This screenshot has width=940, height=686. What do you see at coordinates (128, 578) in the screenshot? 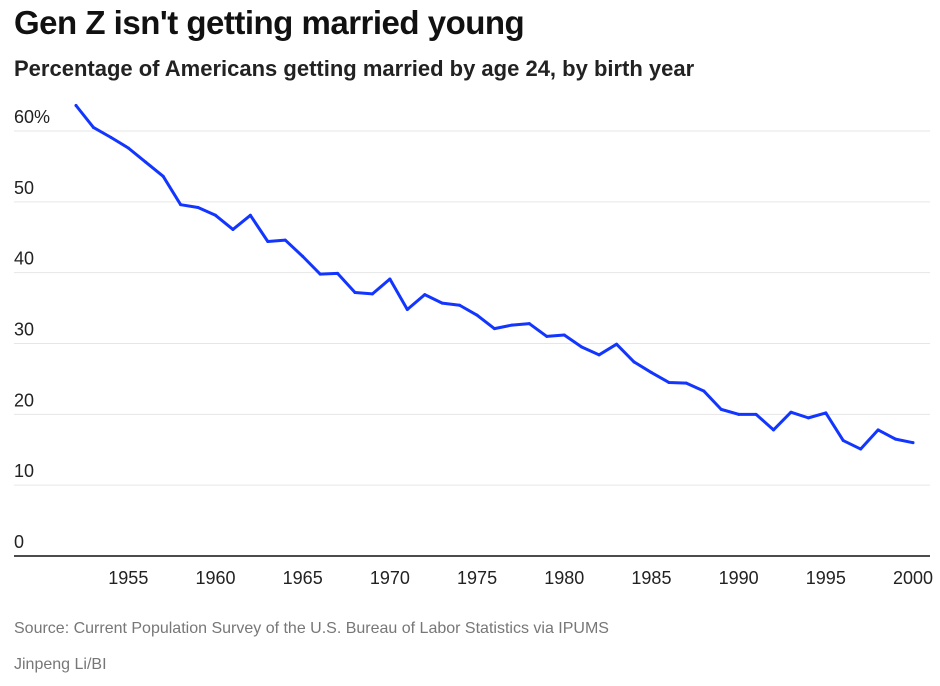
I see `x-tick-label: 1955` at bounding box center [128, 578].